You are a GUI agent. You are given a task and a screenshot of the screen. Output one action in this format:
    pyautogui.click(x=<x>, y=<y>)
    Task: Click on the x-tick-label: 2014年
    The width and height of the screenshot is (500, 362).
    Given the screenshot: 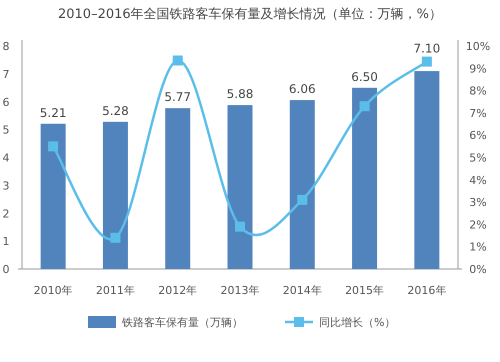 What is the action you would take?
    pyautogui.click(x=302, y=290)
    